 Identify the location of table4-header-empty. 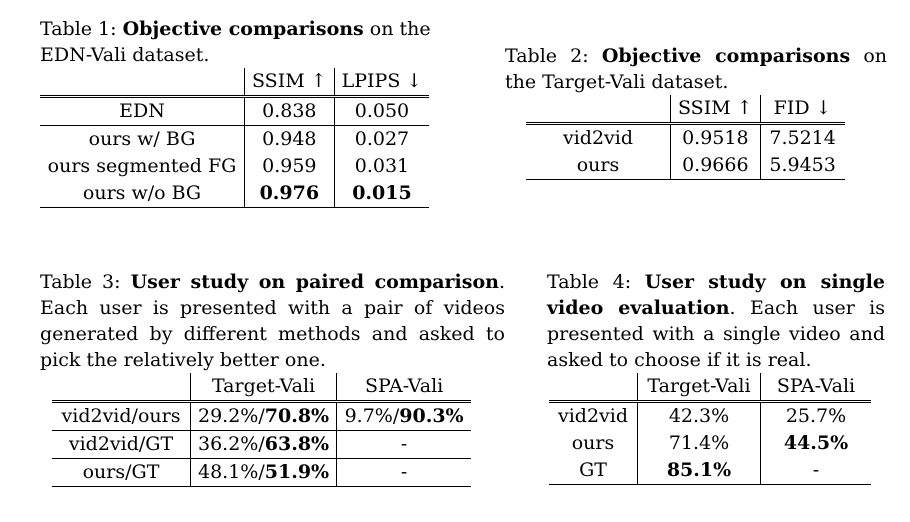
(593, 388).